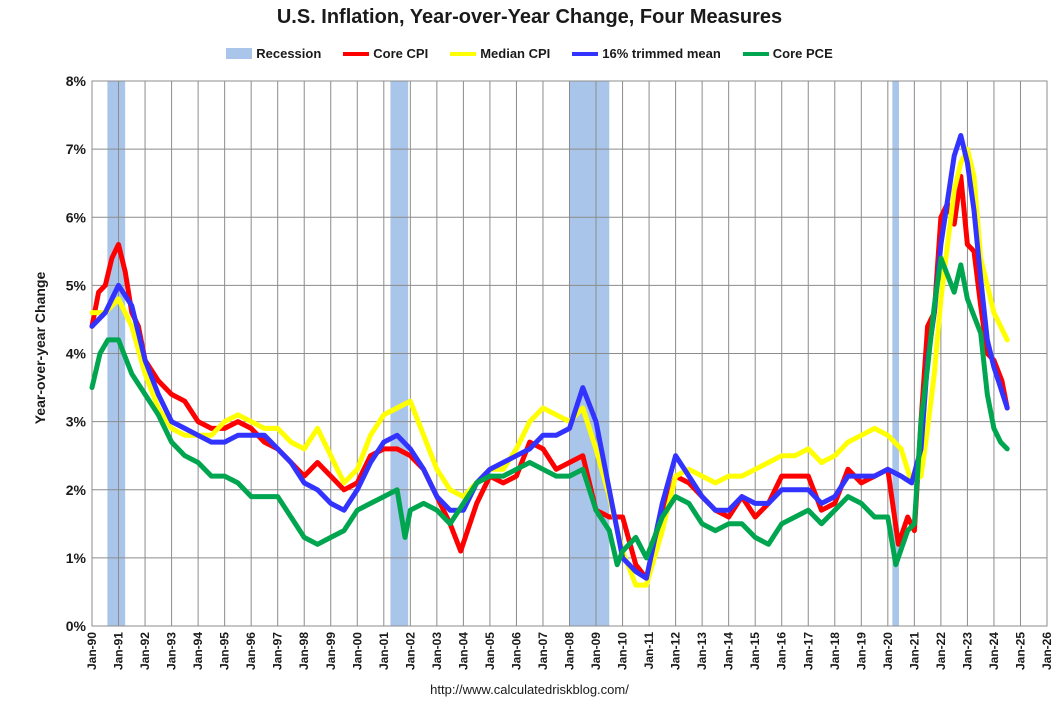 The width and height of the screenshot is (1059, 701). Describe the element at coordinates (92, 651) in the screenshot. I see `x-tick-label: Jan-90` at that location.